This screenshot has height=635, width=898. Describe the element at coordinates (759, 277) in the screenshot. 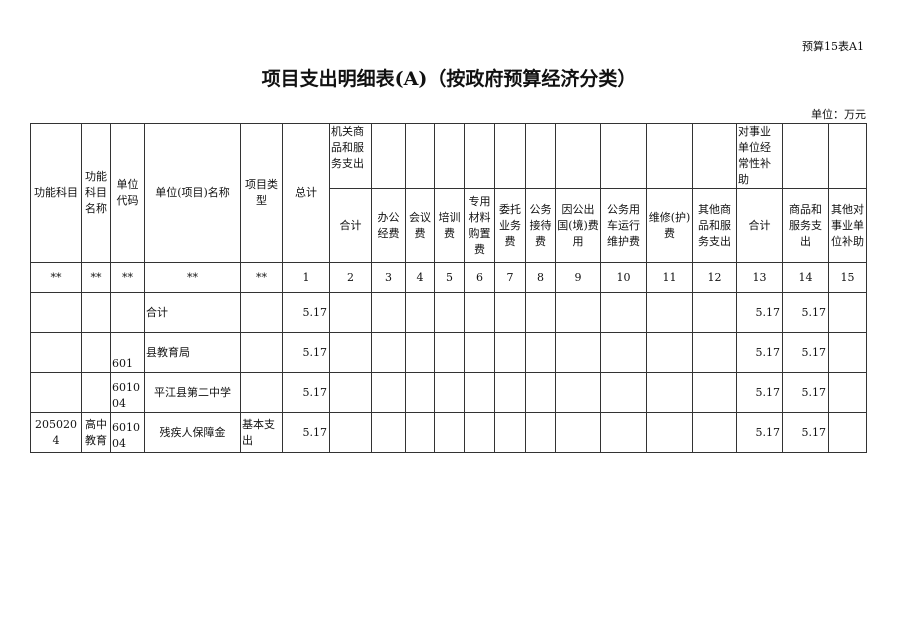

I see `index-cell: 13` at that location.